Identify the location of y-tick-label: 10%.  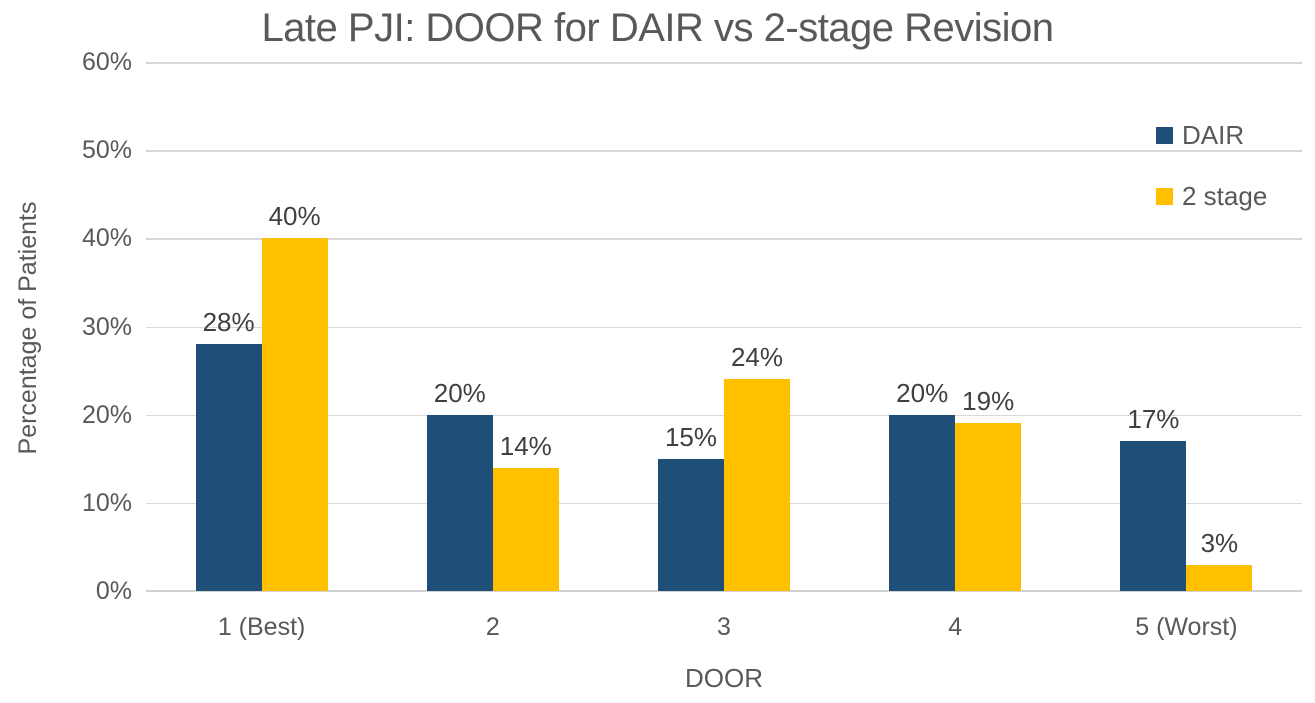
(106, 502).